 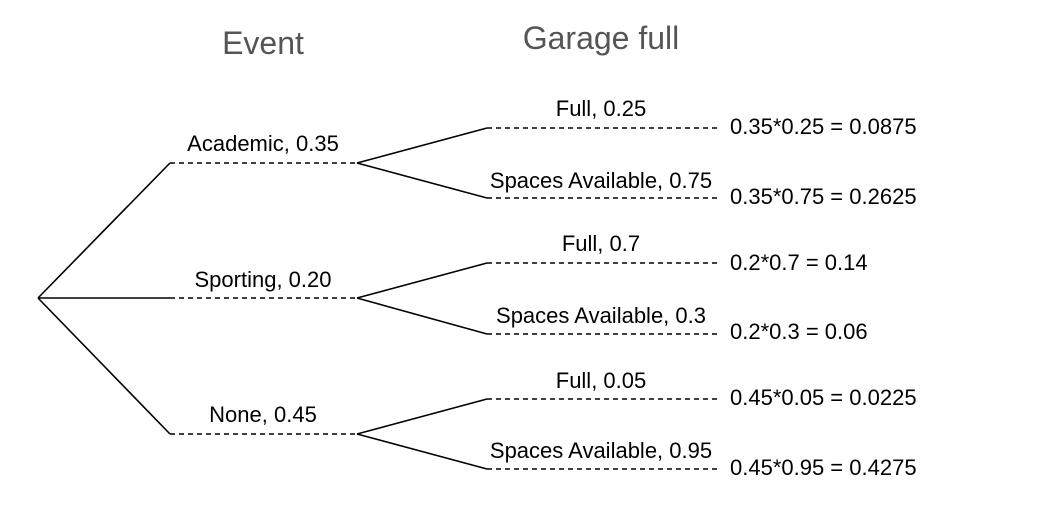 What do you see at coordinates (601, 108) in the screenshot?
I see `outcome-label-academic-full: Full, 0.25` at bounding box center [601, 108].